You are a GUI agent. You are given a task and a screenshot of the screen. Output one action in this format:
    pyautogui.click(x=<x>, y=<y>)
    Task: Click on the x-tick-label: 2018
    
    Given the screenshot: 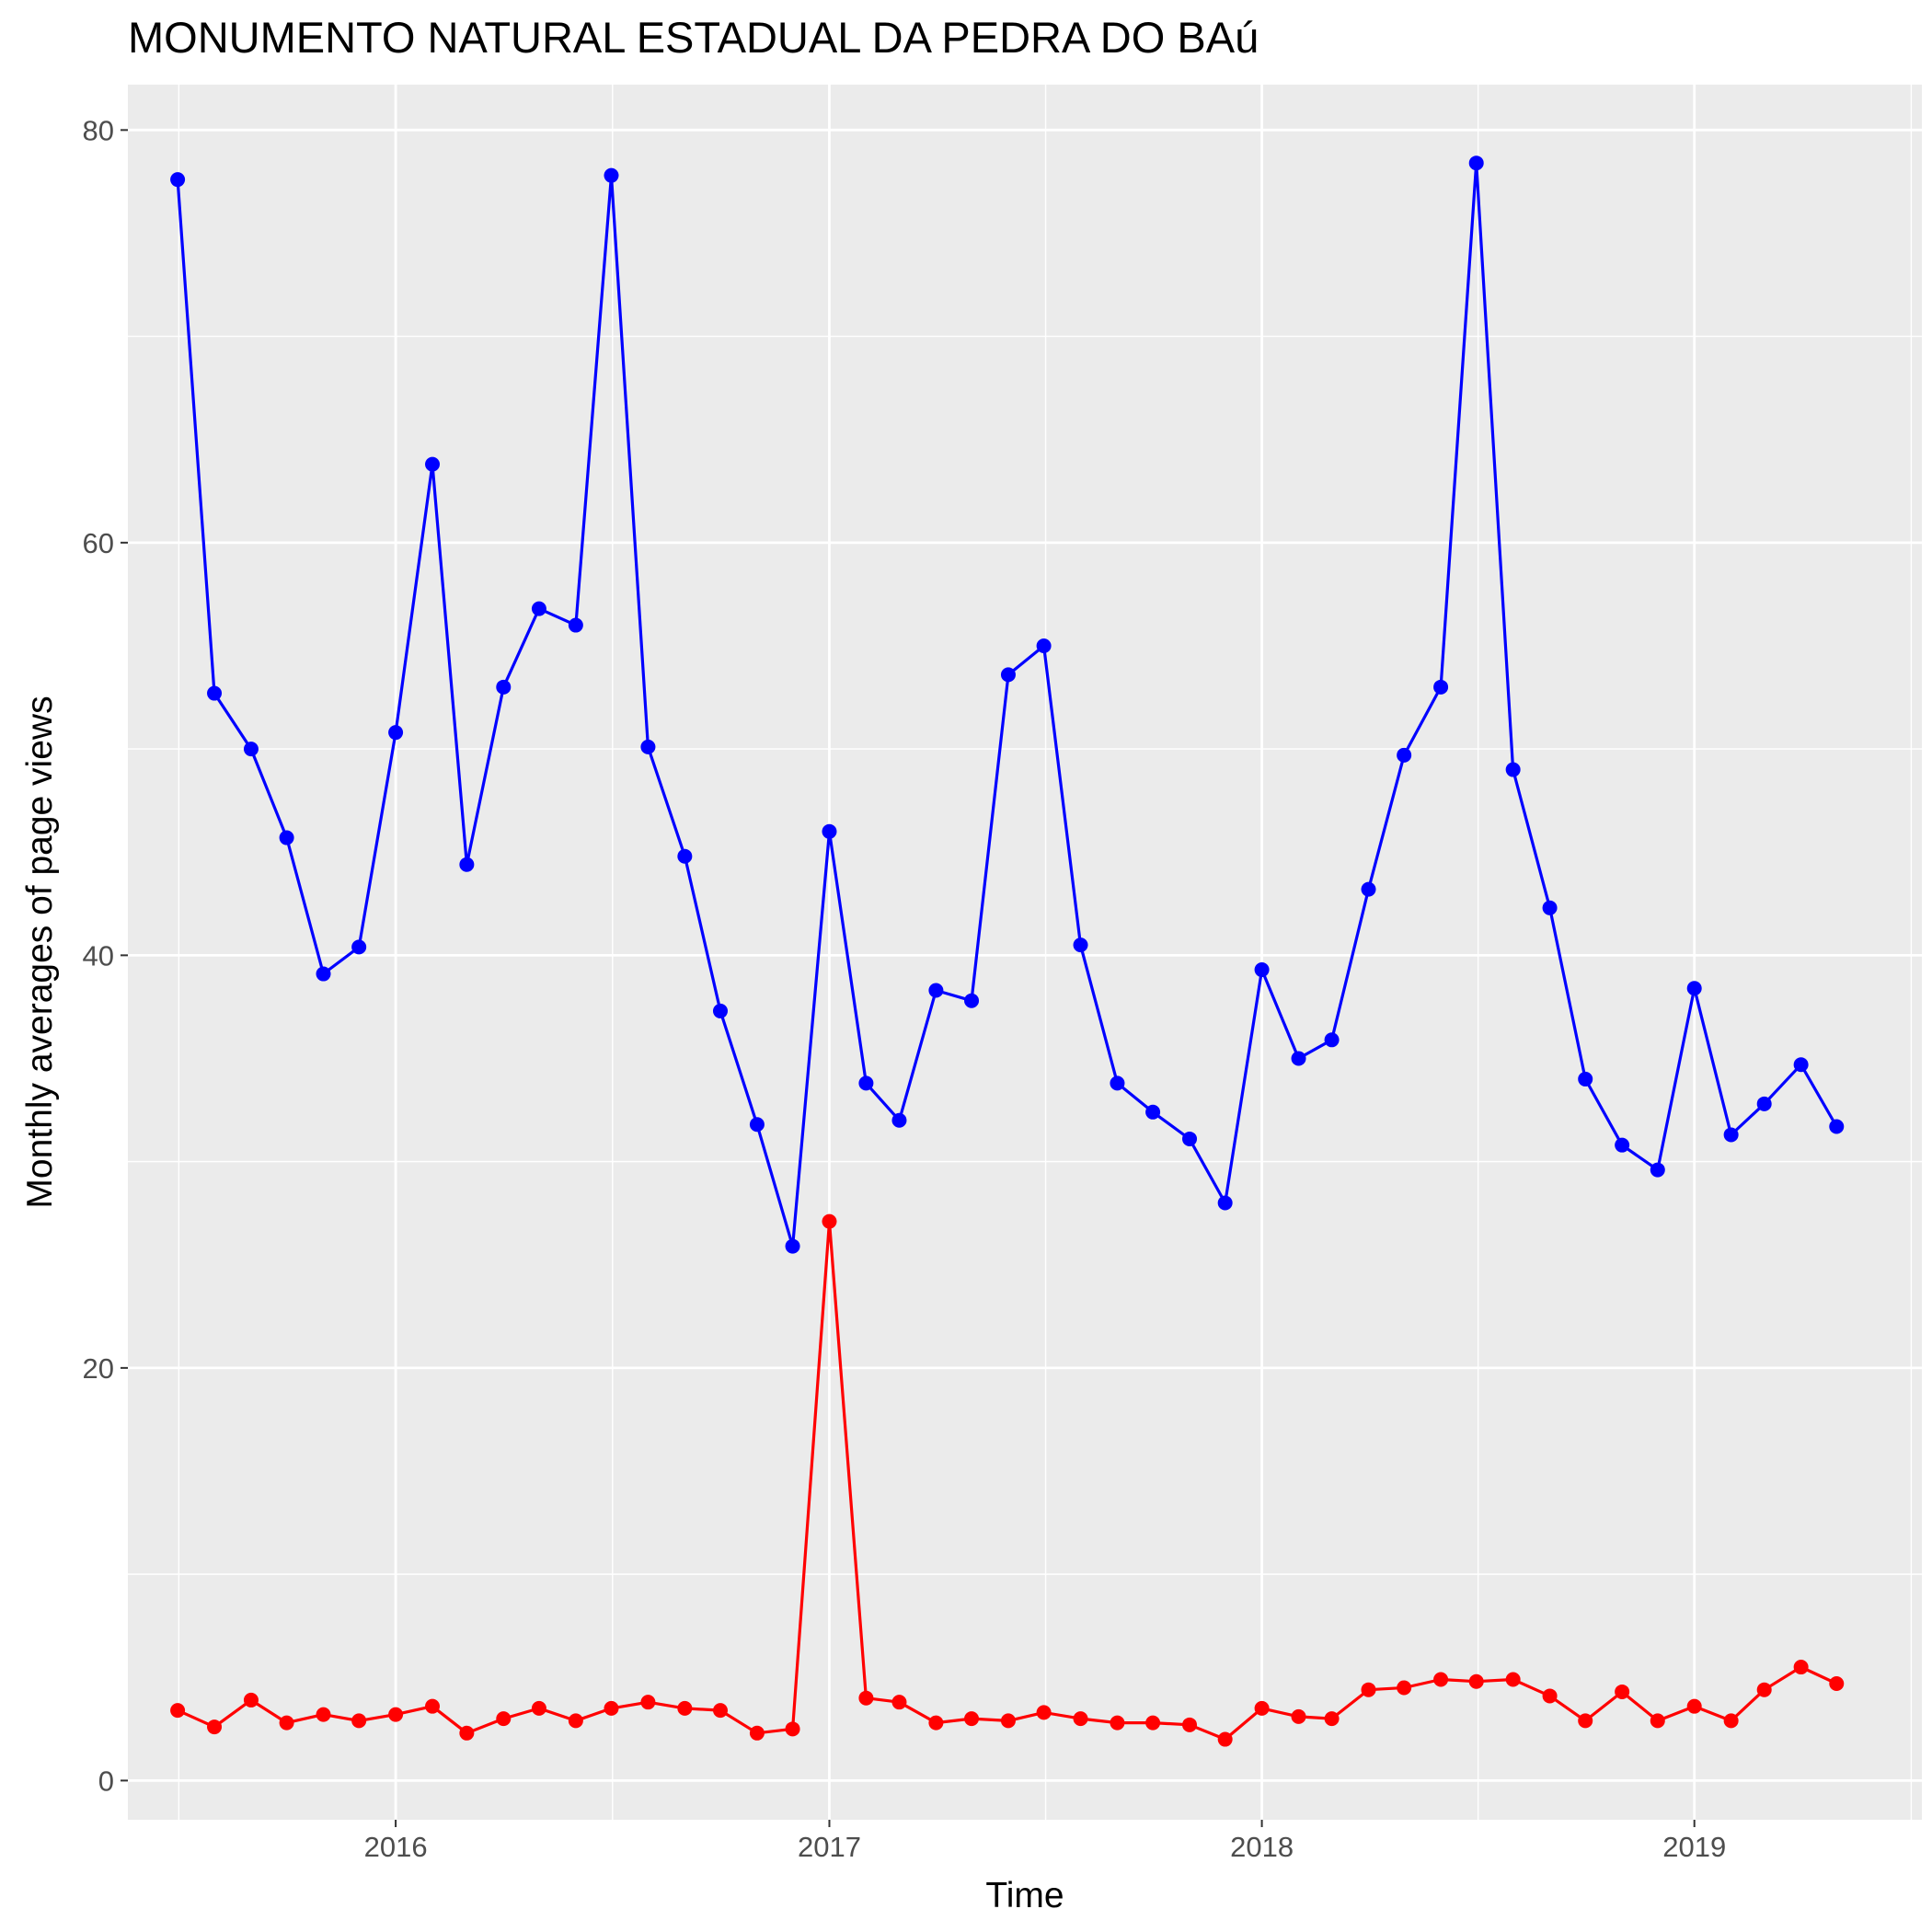 What is the action you would take?
    pyautogui.click(x=1262, y=1847)
    